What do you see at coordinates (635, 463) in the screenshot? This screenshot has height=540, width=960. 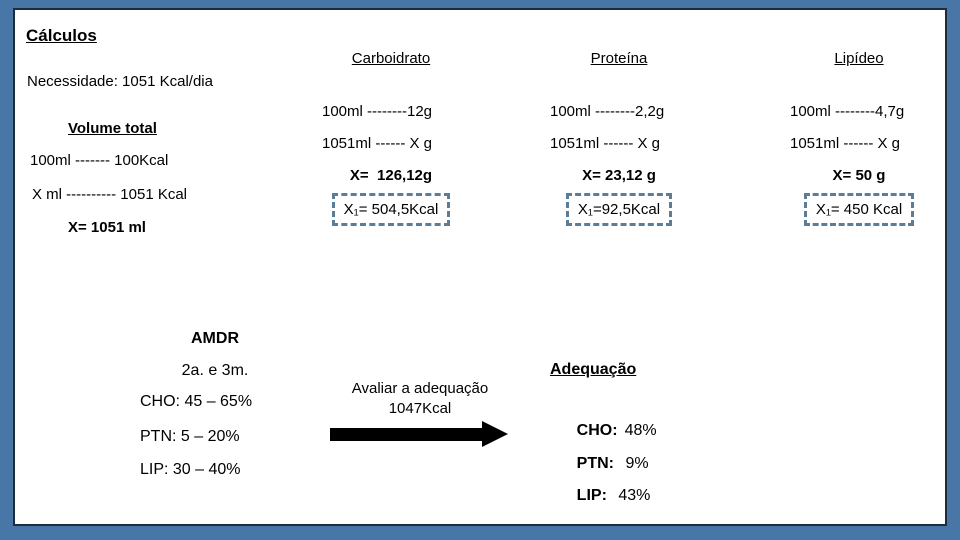 I see `adequacy-ptn-value: 9%` at bounding box center [635, 463].